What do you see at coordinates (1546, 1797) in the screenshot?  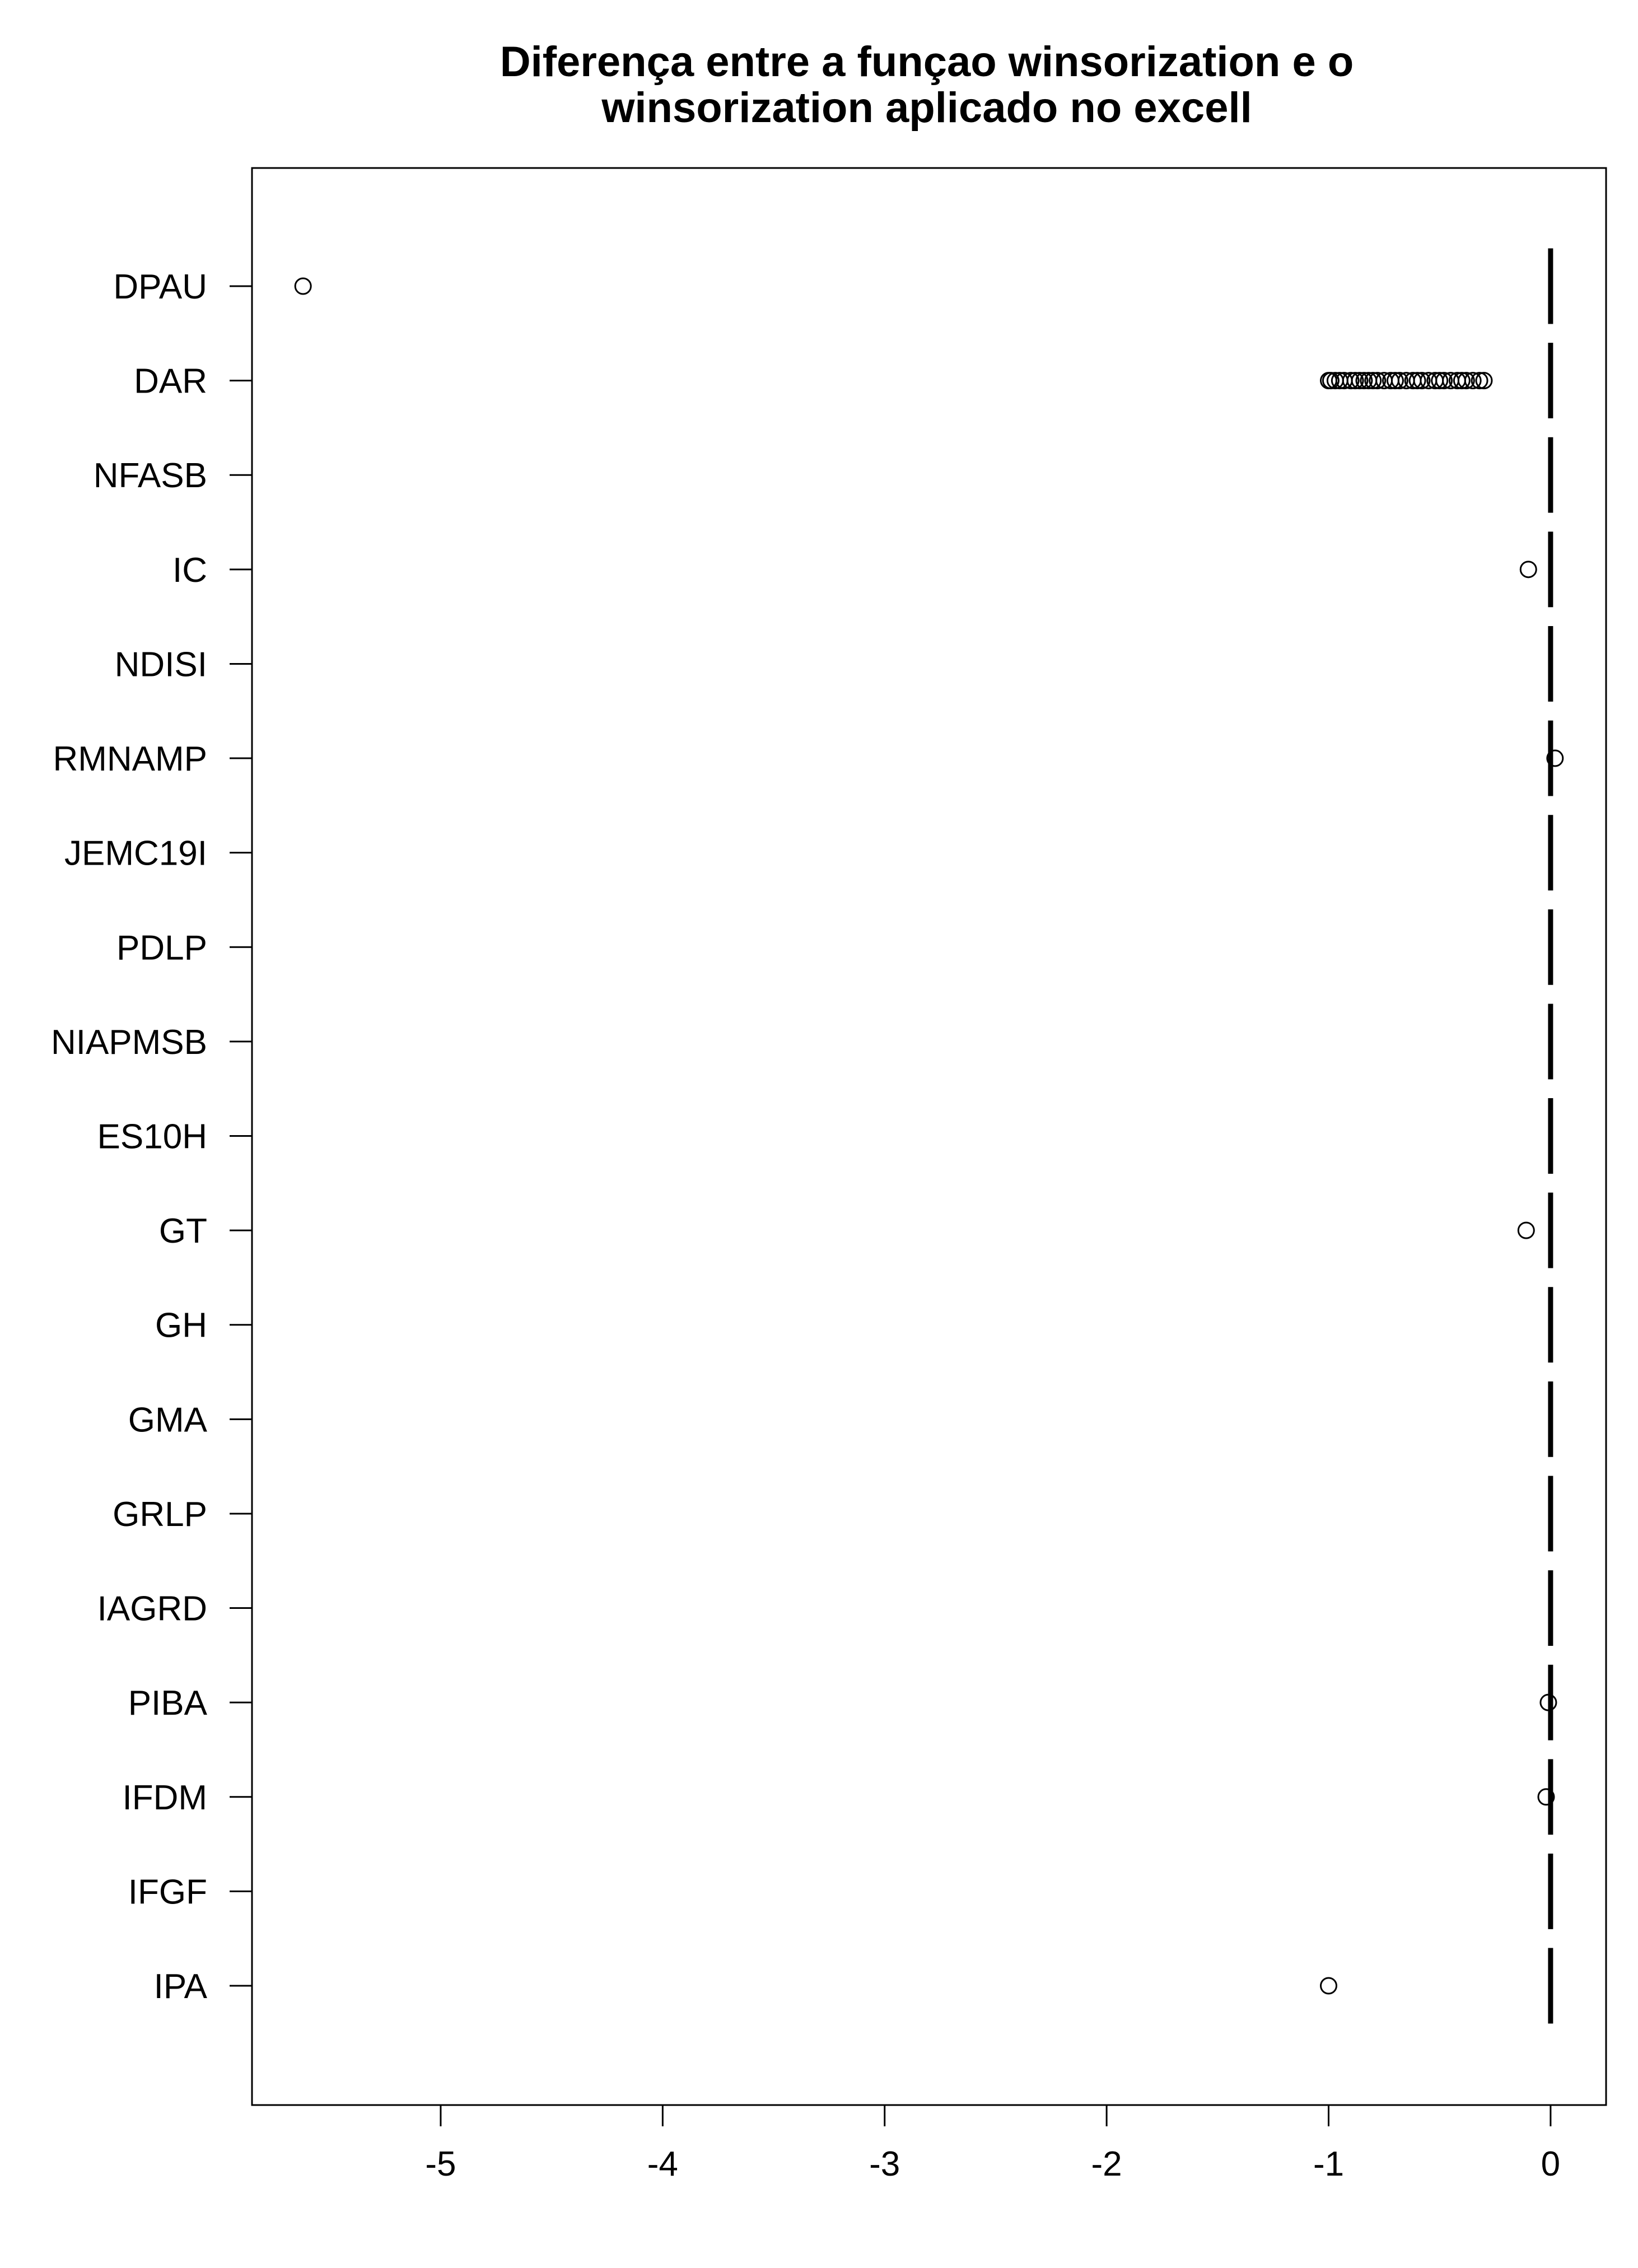 I see `outlier-point-ifdm` at bounding box center [1546, 1797].